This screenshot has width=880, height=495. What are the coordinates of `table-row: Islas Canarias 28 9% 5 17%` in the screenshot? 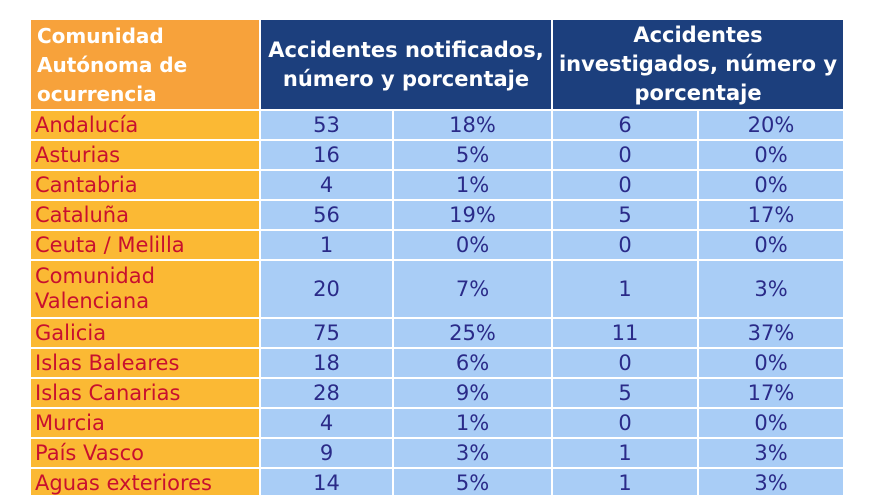 It's located at (437, 394).